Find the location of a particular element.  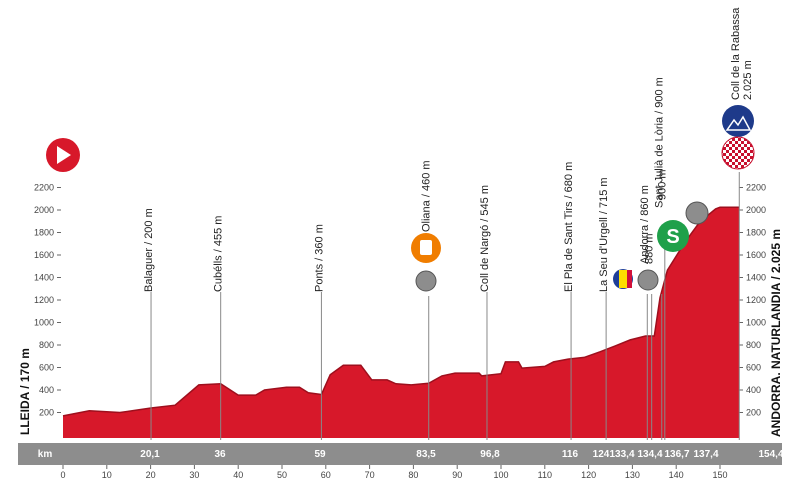

waypoint-sublabel: 2.025 m is located at coordinates (748, 80).